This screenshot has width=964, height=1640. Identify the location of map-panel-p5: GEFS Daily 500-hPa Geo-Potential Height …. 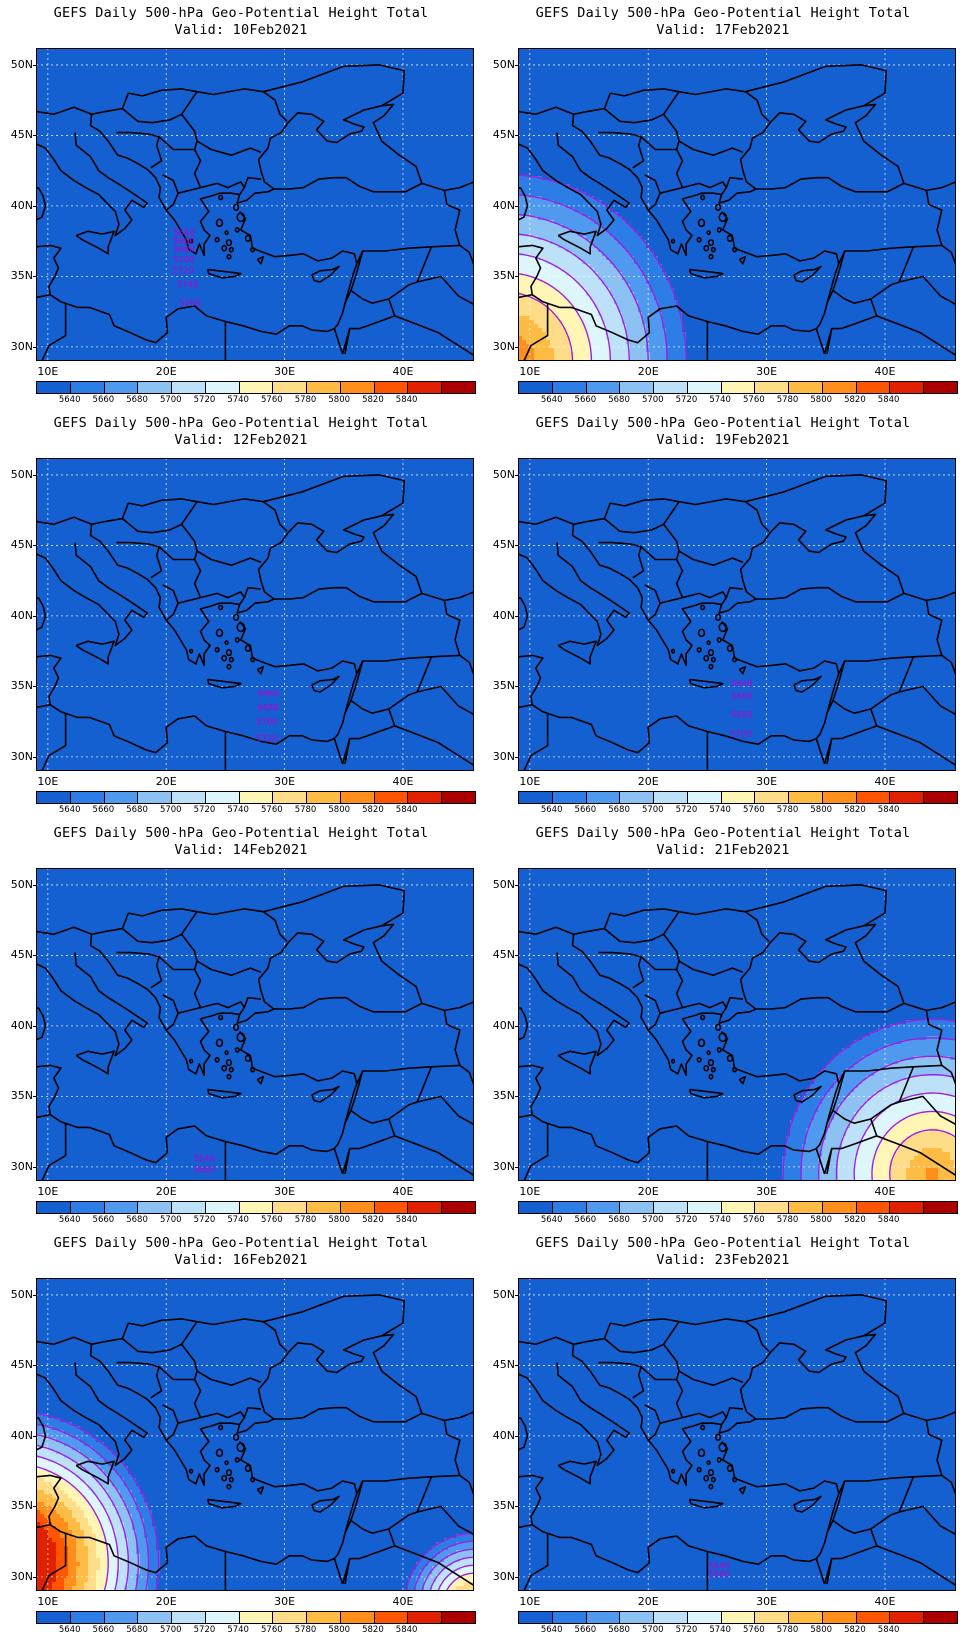
(241, 1025).